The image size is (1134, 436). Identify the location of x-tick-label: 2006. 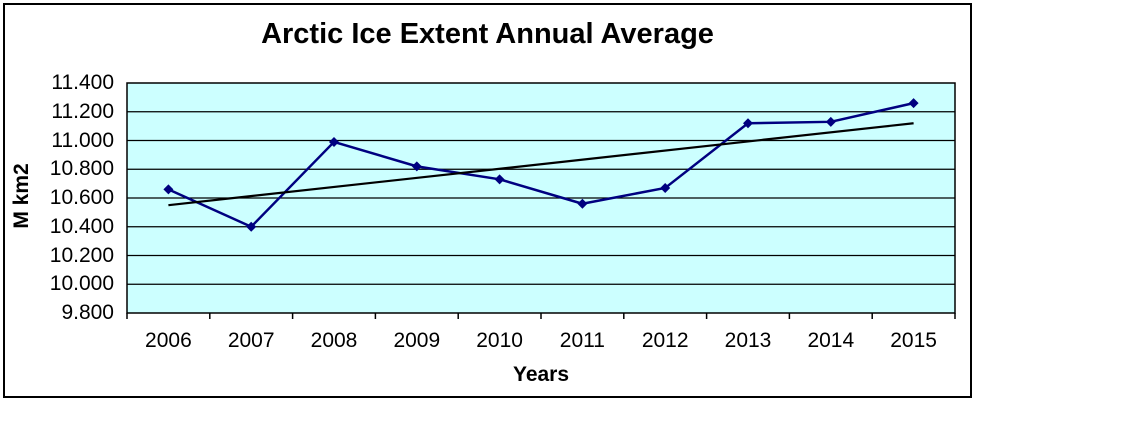
(168, 340).